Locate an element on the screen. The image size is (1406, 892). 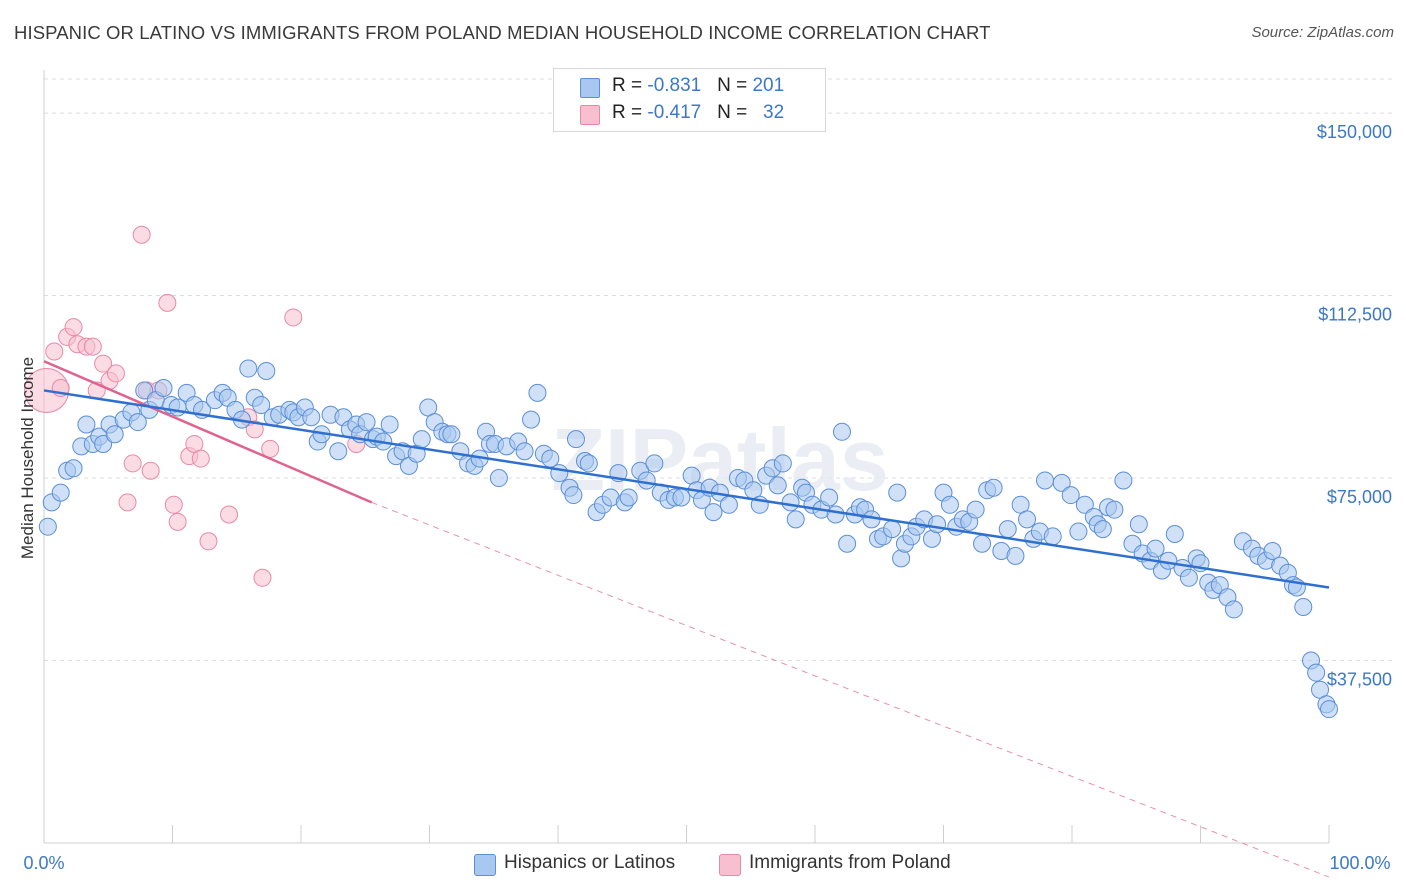
legend-swatch-pink is located at coordinates (590, 115).